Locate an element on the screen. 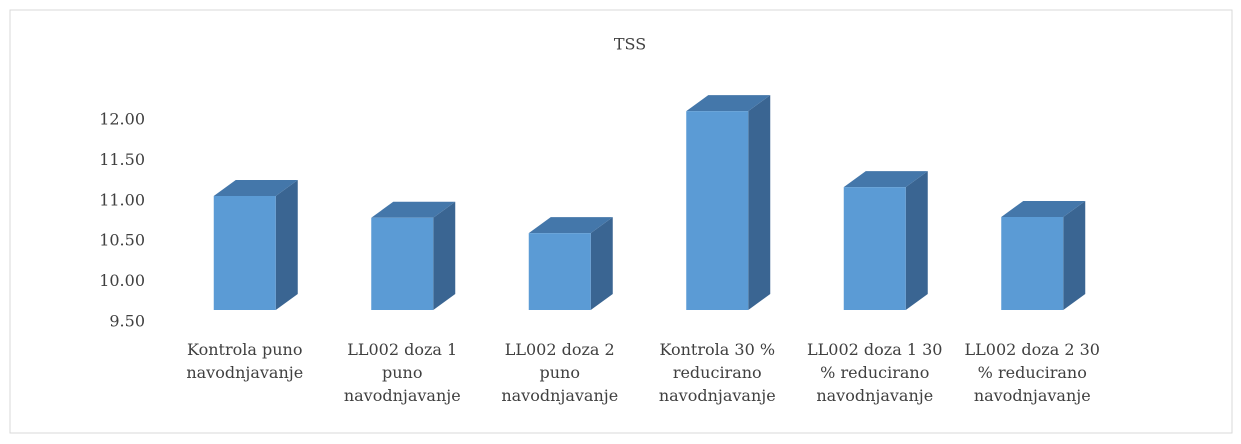 This screenshot has width=1241, height=444. y-tick-label: 9.50 is located at coordinates (127, 321).